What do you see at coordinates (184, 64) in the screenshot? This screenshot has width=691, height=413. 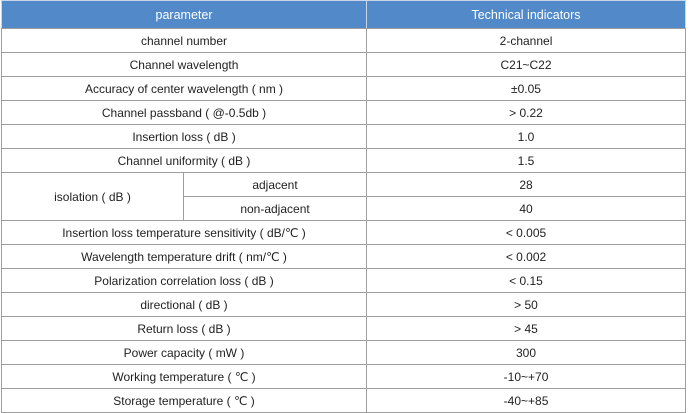 I see `param-cell: Channel wavelength` at bounding box center [184, 64].